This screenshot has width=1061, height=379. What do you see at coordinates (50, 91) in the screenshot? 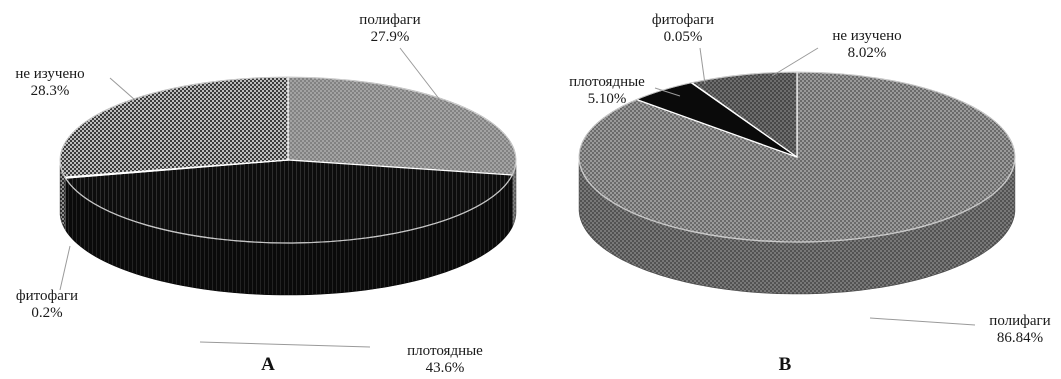
I see `slice-value-label: 28.3%` at bounding box center [50, 91].